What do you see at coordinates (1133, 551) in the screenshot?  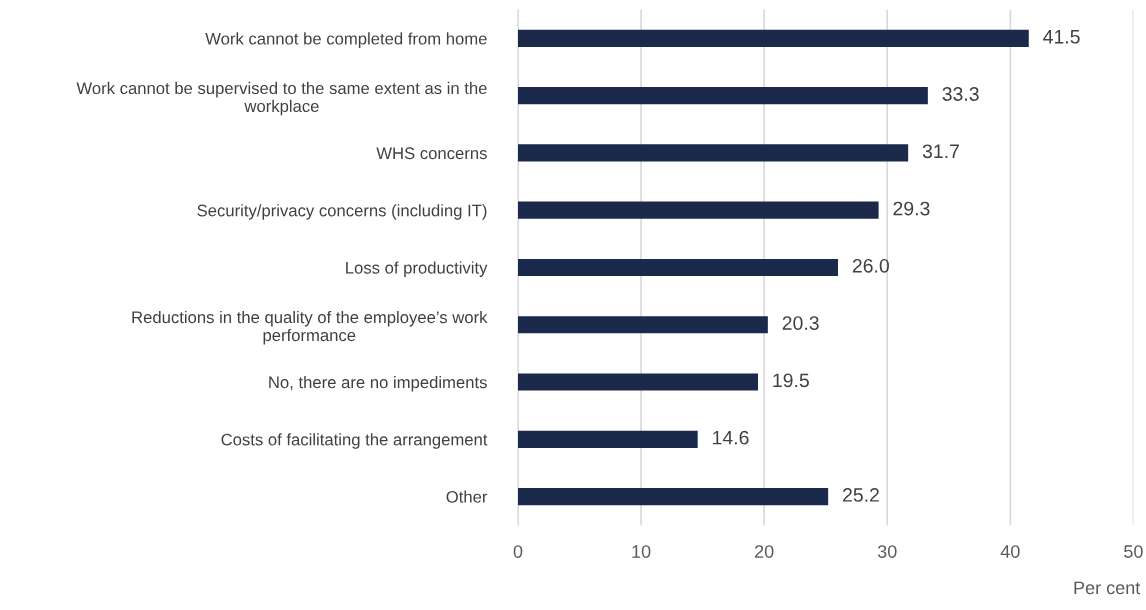 I see `x-tick-label: 50` at bounding box center [1133, 551].